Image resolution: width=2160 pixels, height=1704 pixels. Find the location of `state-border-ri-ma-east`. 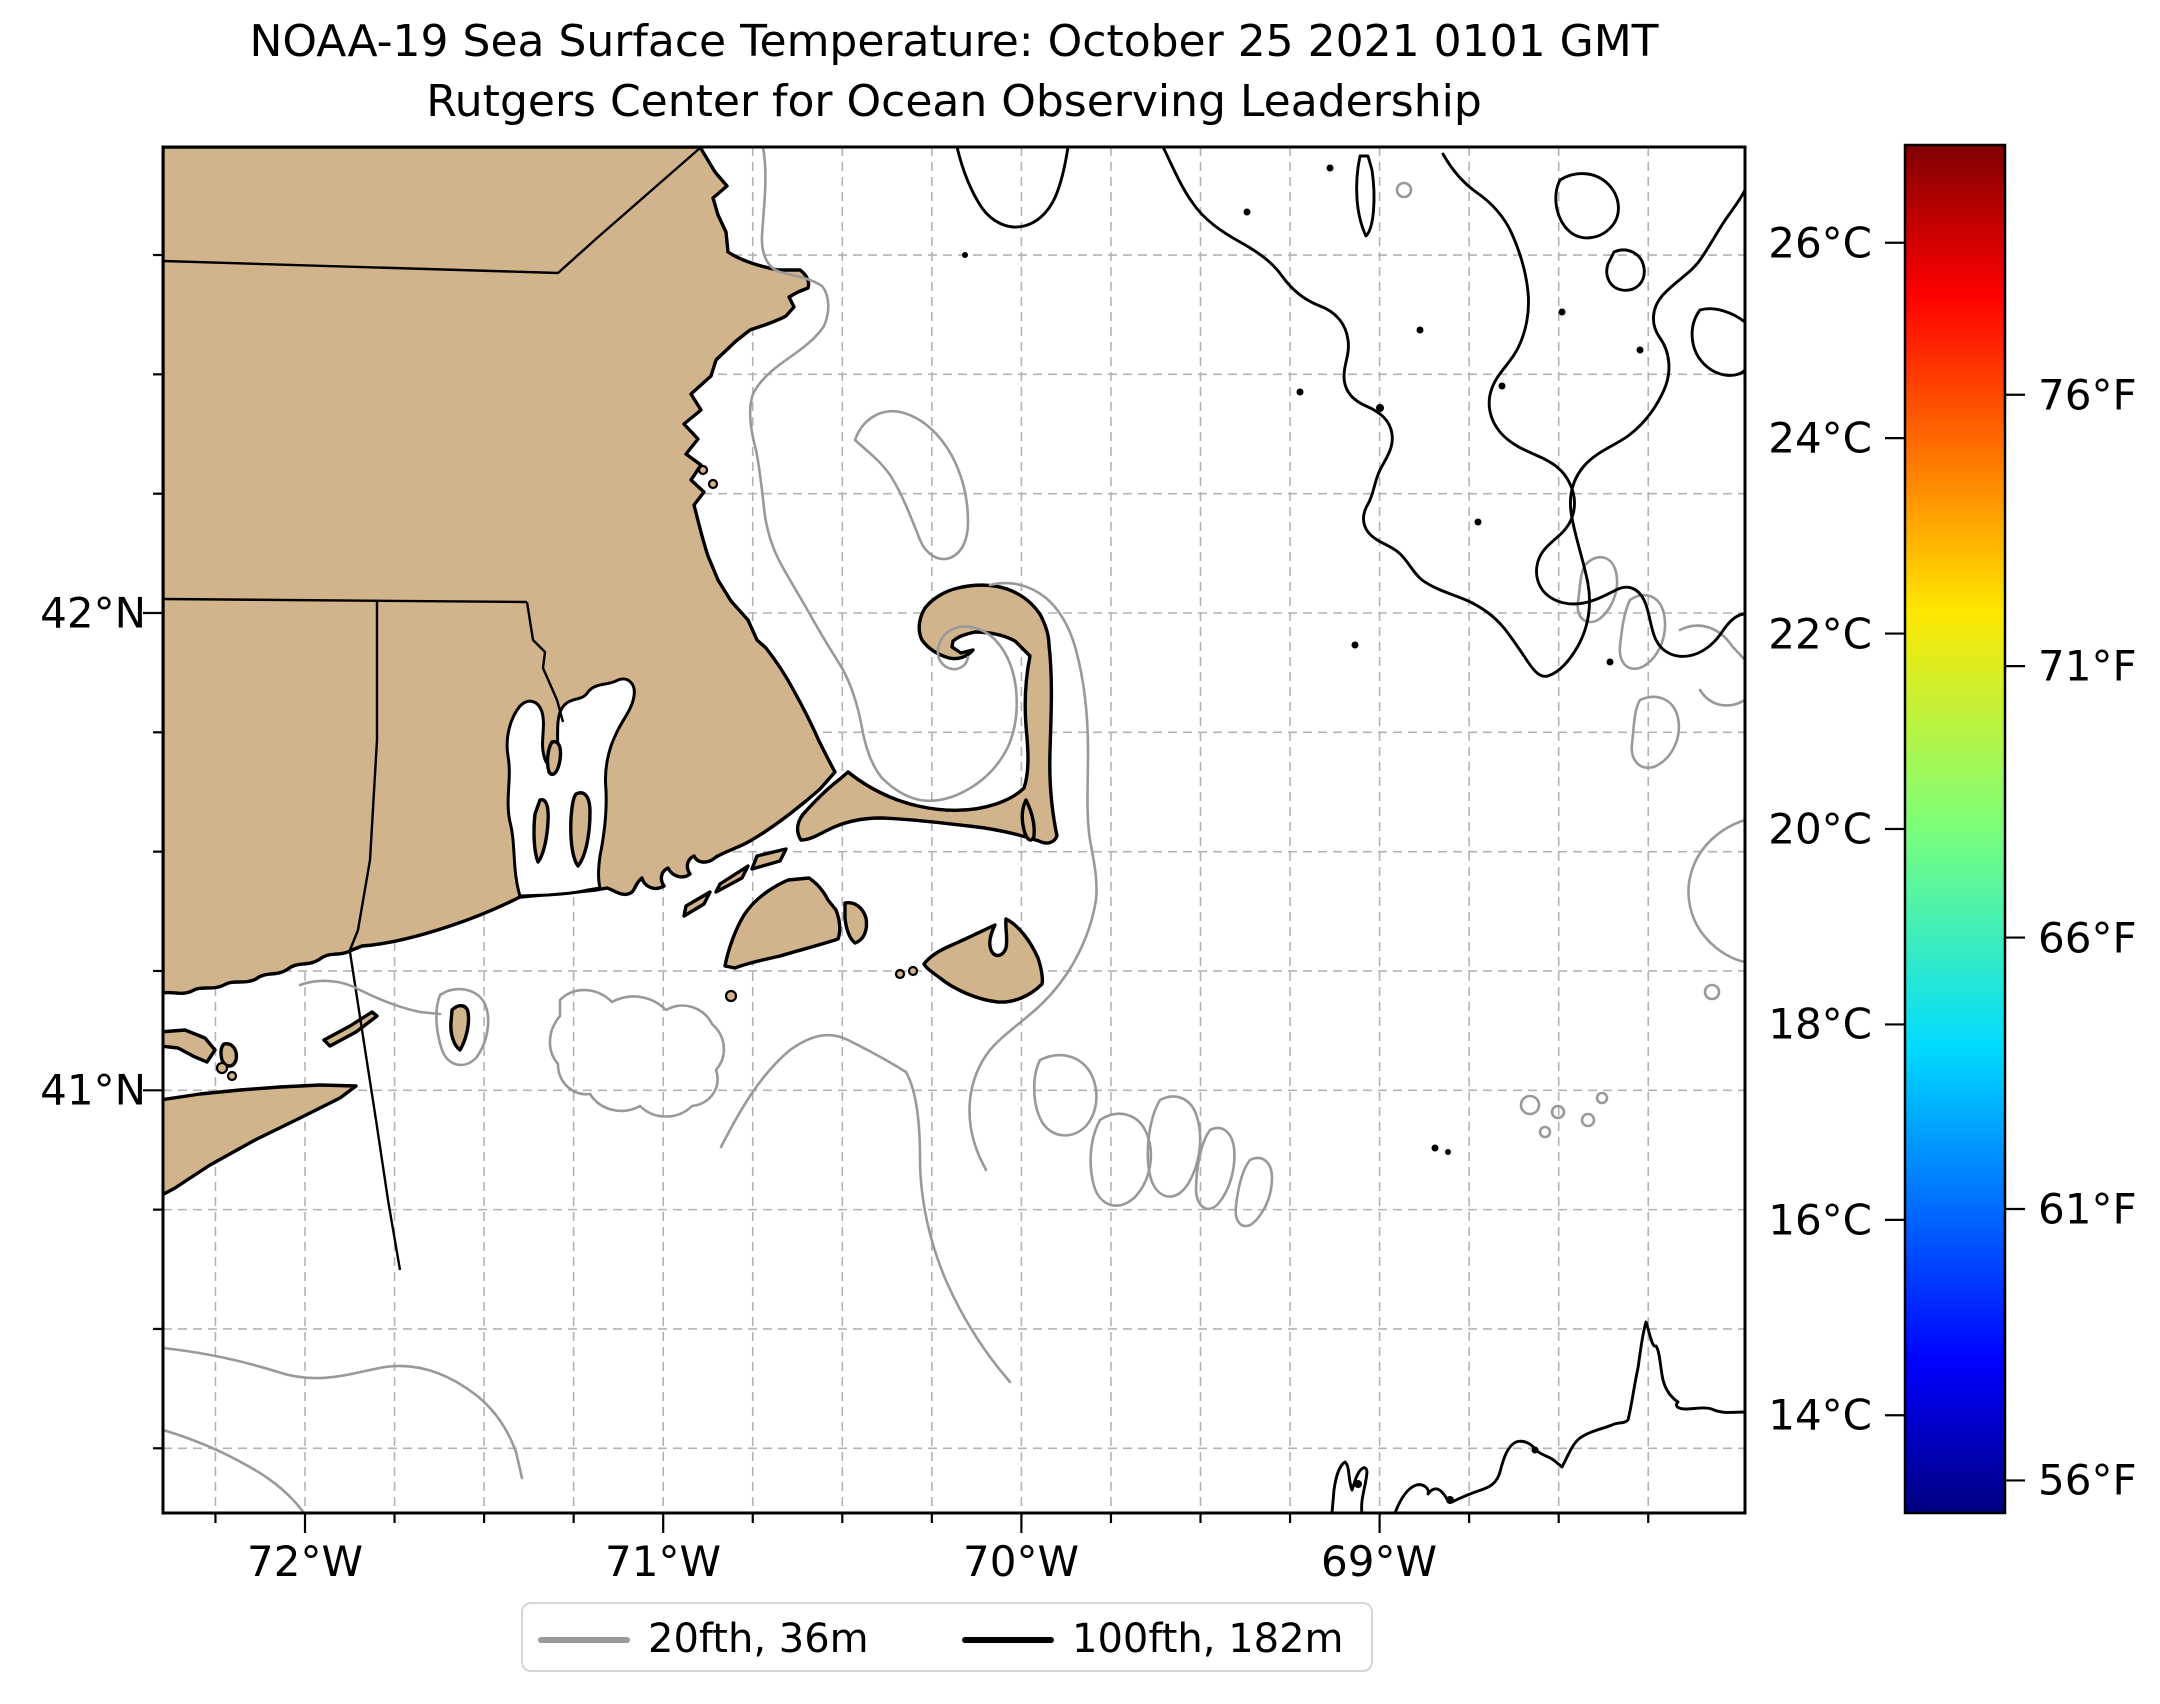

state-border-ri-ma-east is located at coordinates (545, 662).